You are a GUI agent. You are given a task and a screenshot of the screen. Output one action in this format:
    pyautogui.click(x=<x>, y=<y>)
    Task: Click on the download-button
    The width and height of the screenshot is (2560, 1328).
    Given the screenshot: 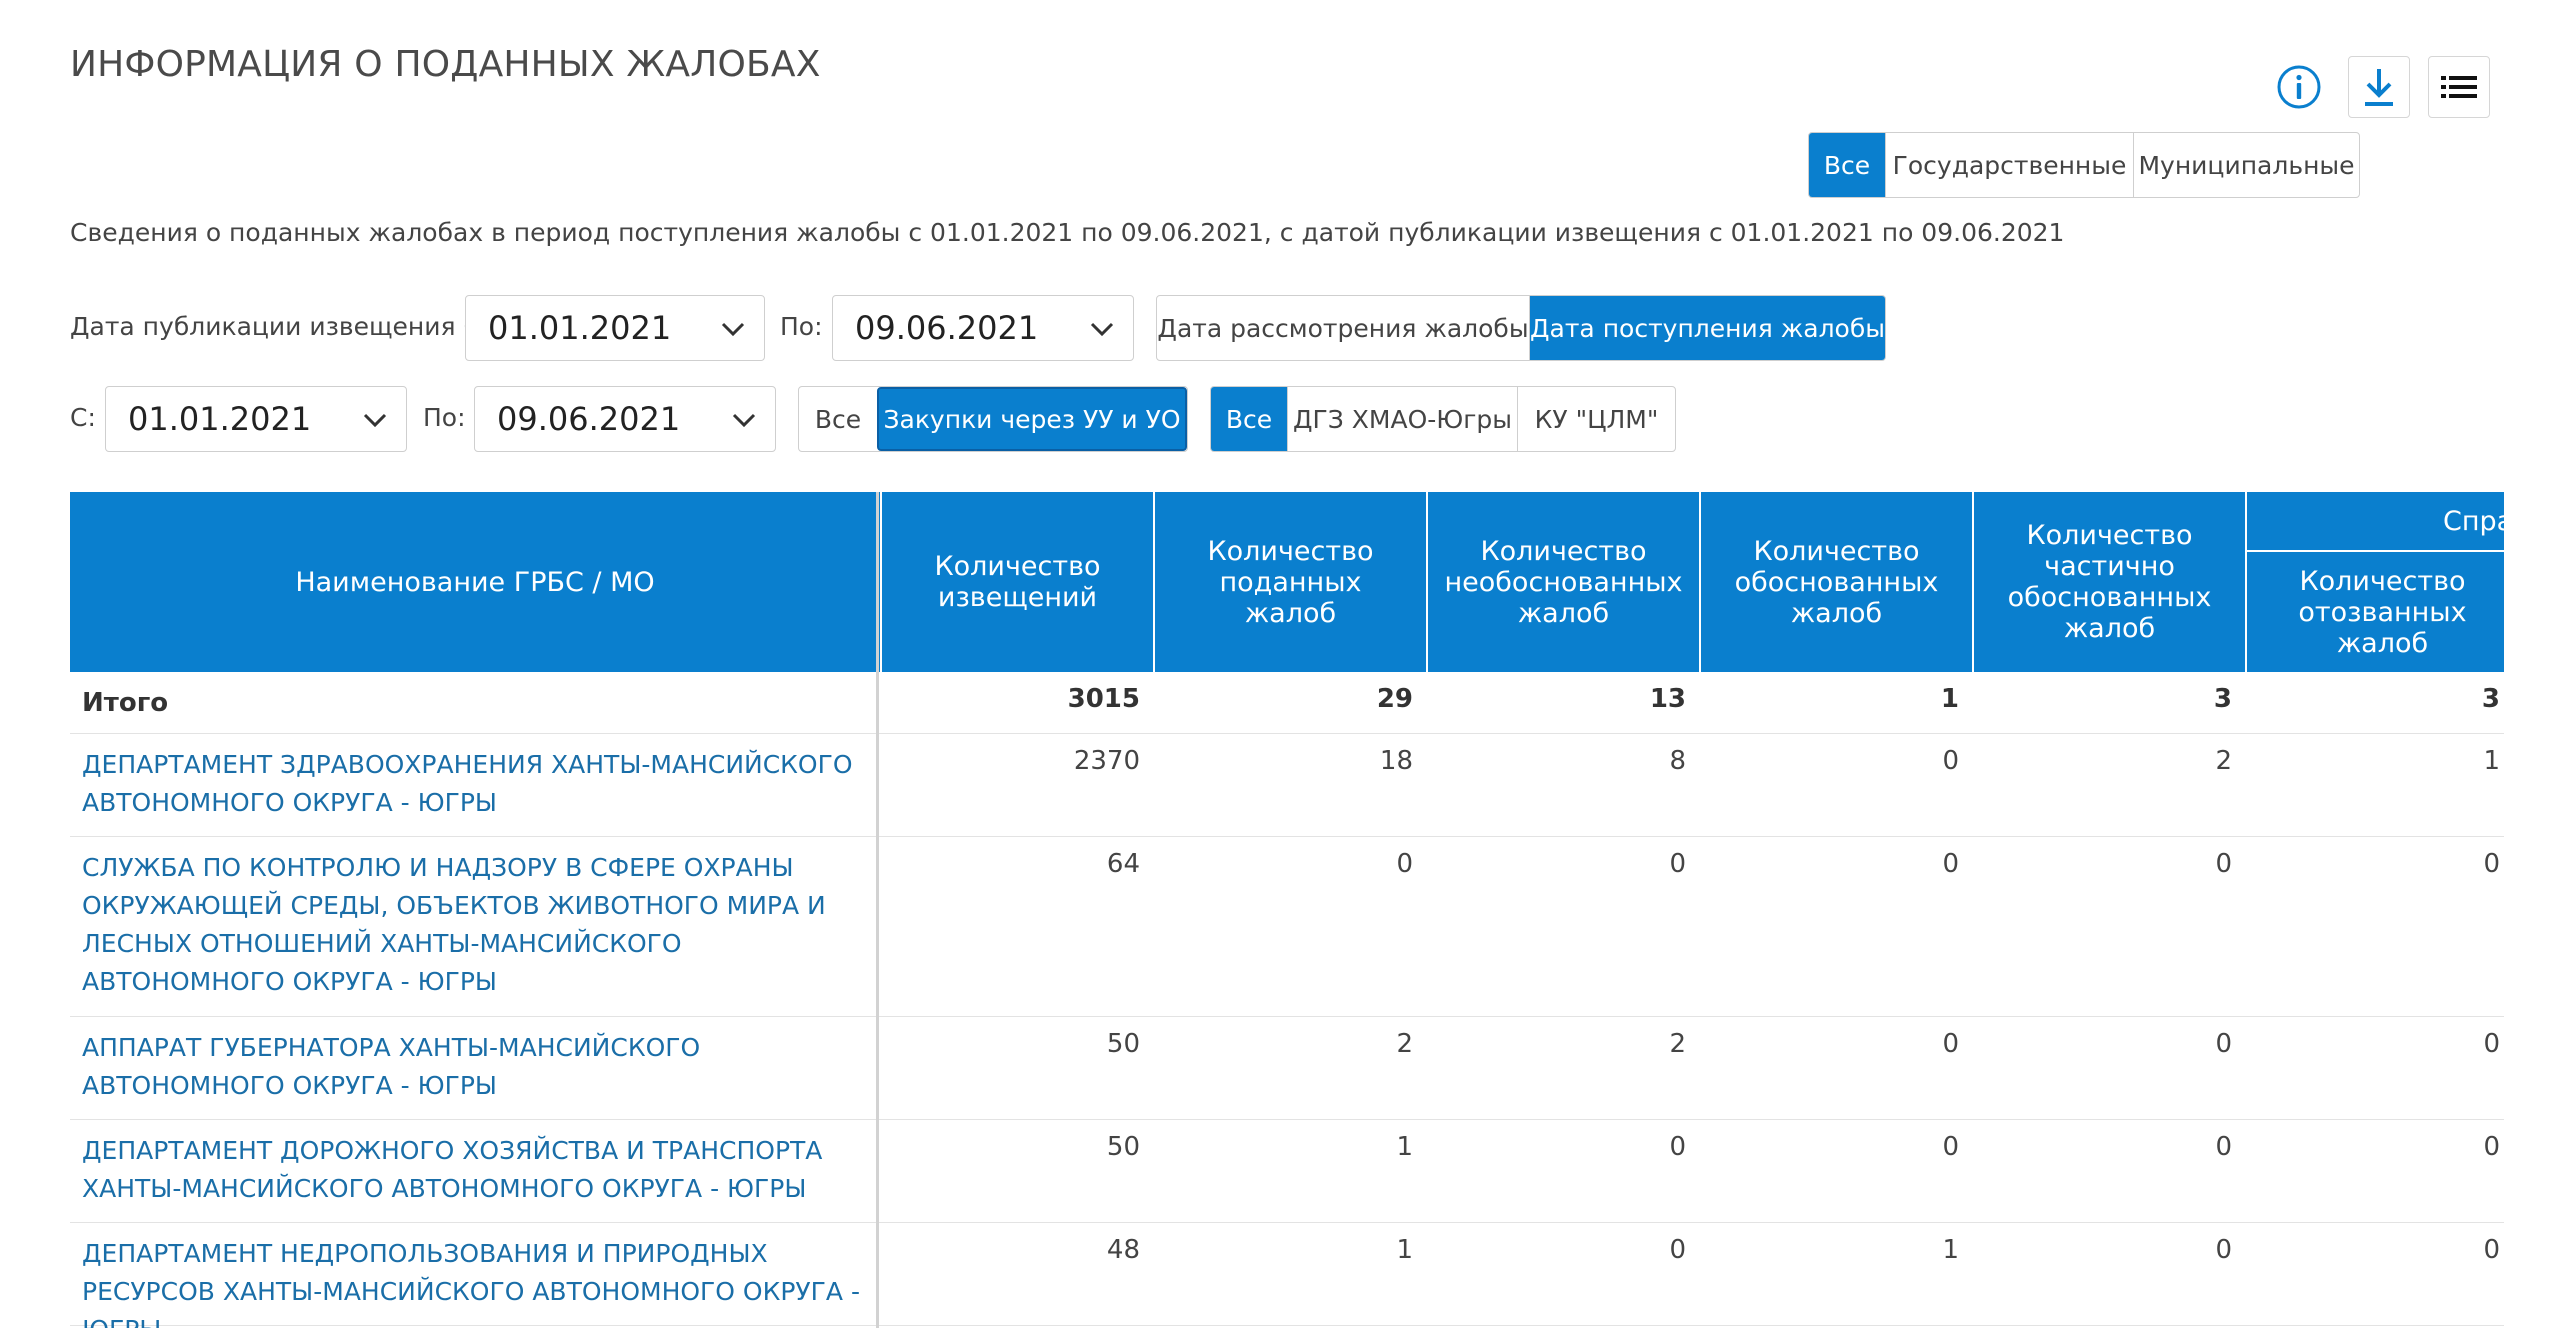 What is the action you would take?
    pyautogui.click(x=2379, y=87)
    